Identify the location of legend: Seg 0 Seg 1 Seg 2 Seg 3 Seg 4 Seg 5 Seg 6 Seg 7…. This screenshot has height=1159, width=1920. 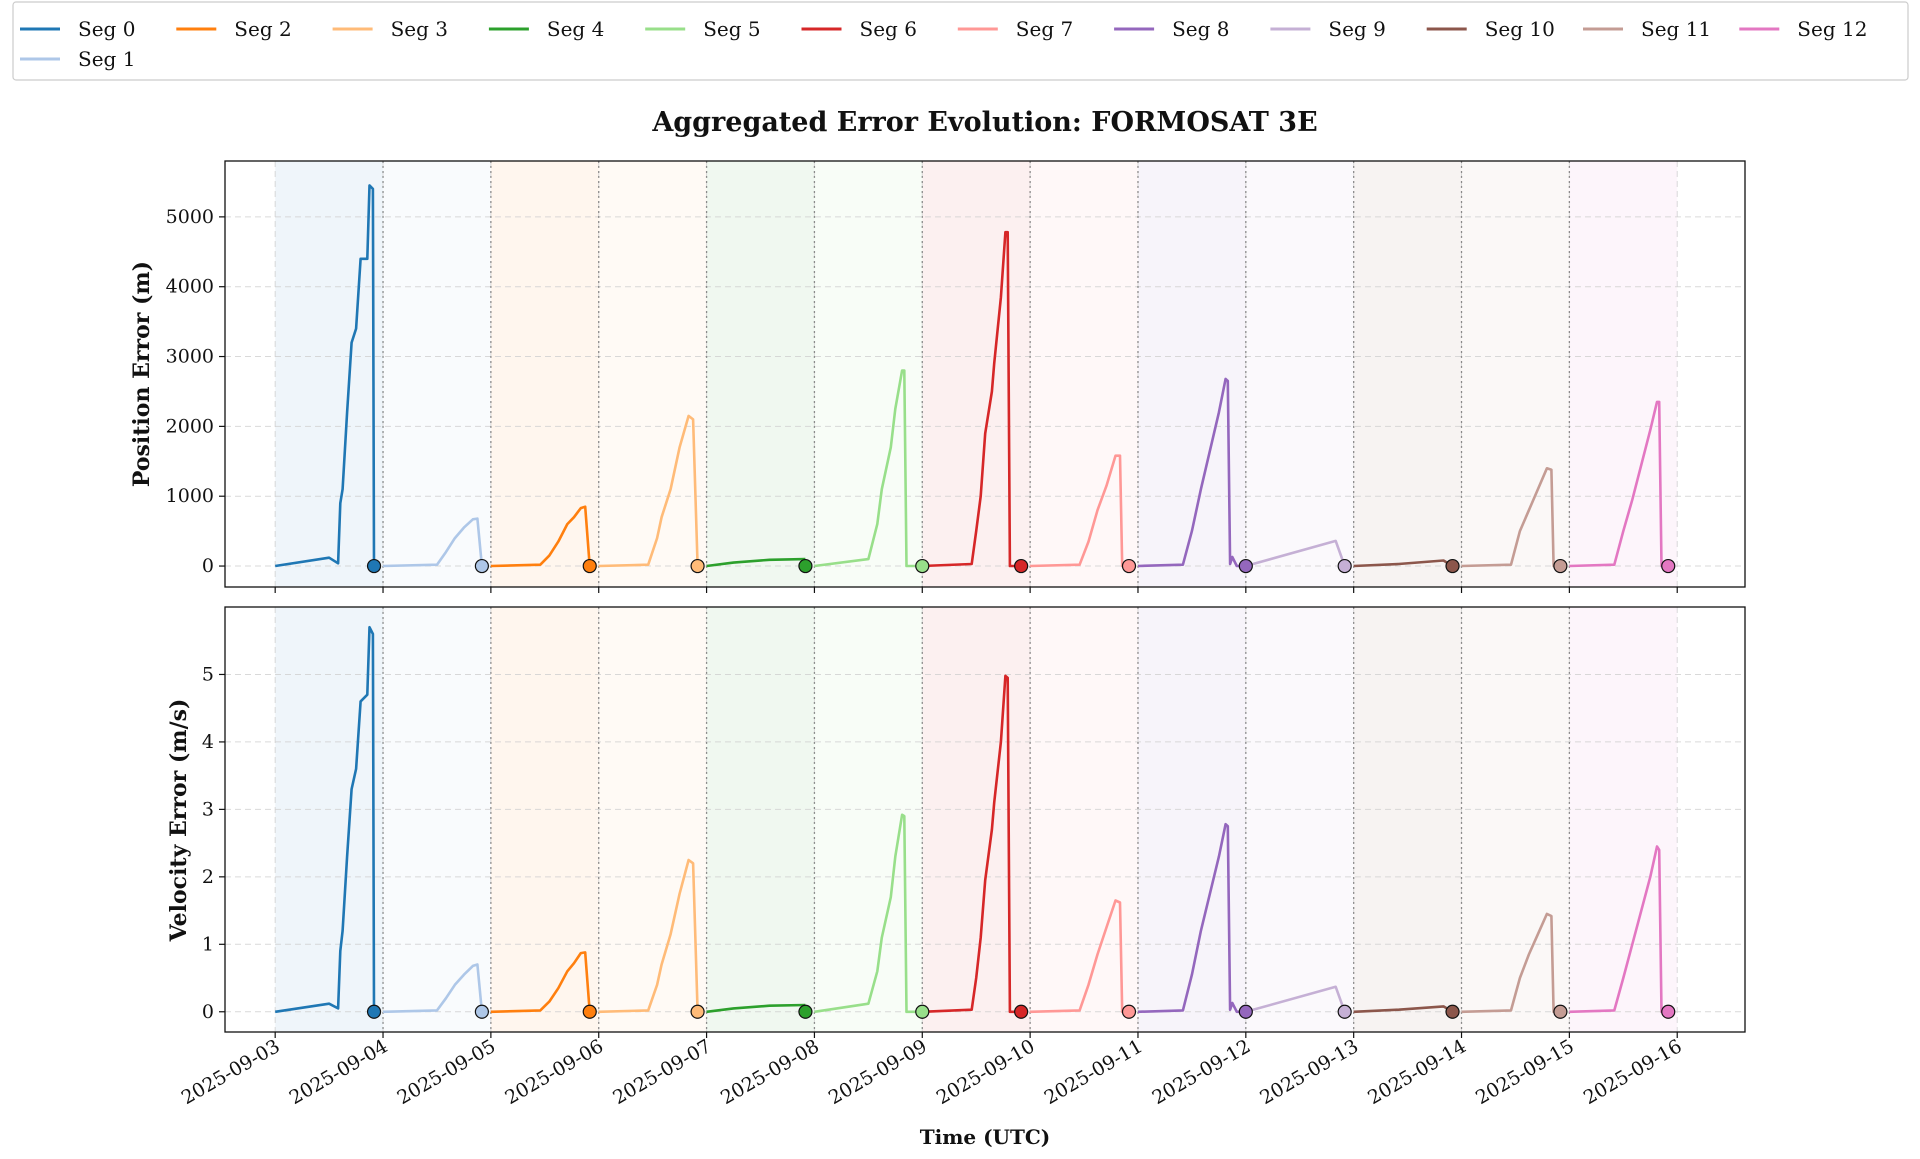
(960, 41).